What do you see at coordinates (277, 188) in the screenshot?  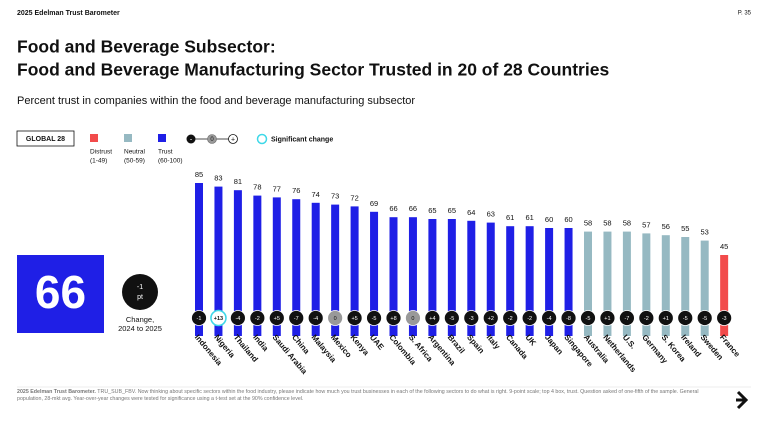 I see `data-label: 77` at bounding box center [277, 188].